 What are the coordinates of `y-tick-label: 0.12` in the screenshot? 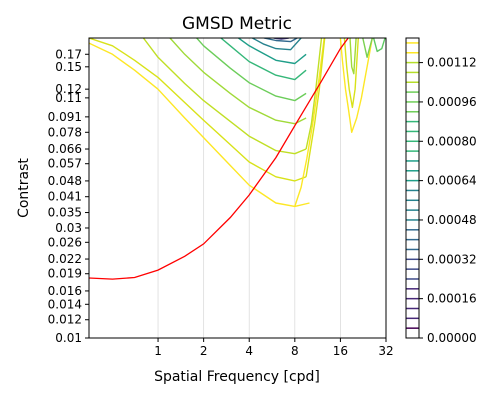 It's located at (68, 89).